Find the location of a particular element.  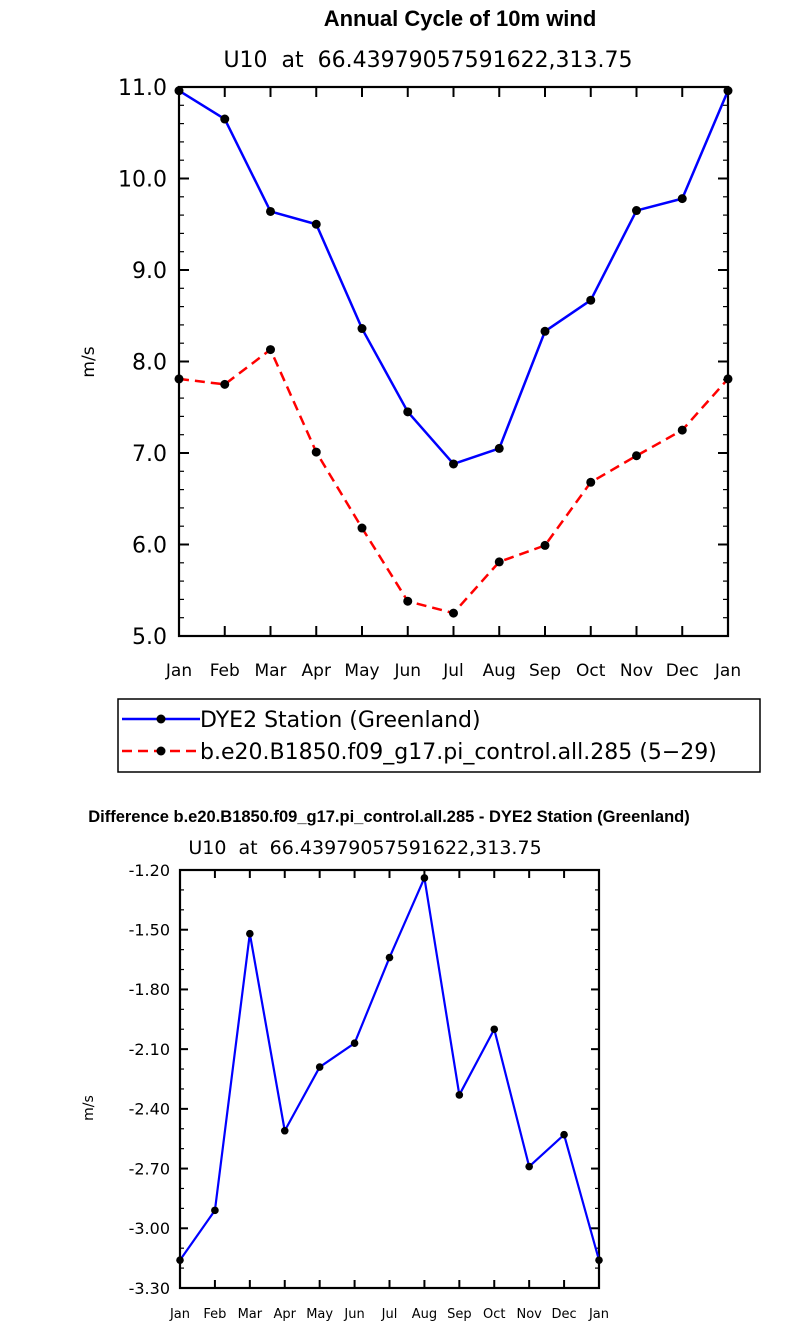

y-tick-label: -1.20 is located at coordinates (149, 870).